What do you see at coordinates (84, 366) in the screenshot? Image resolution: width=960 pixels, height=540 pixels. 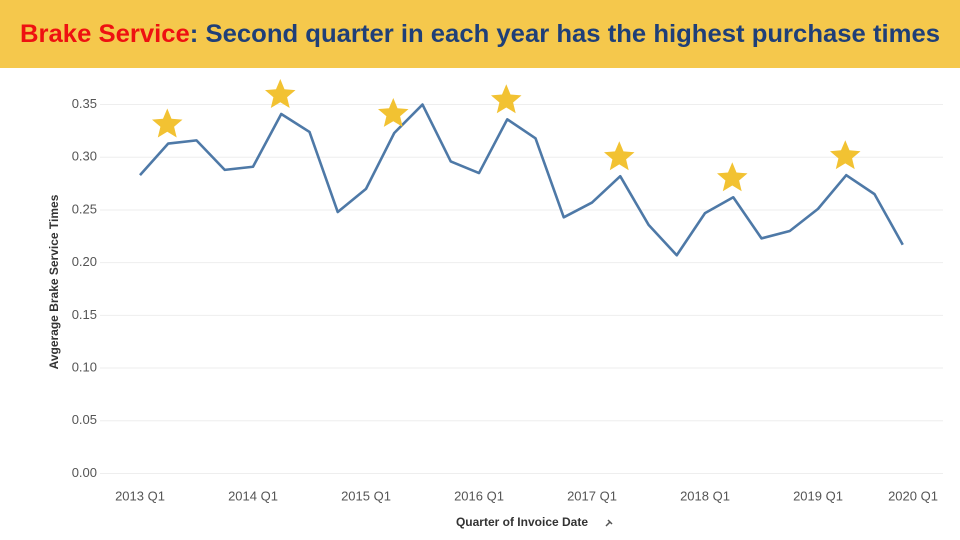 I see `y-tick-label: 0.10` at bounding box center [84, 366].